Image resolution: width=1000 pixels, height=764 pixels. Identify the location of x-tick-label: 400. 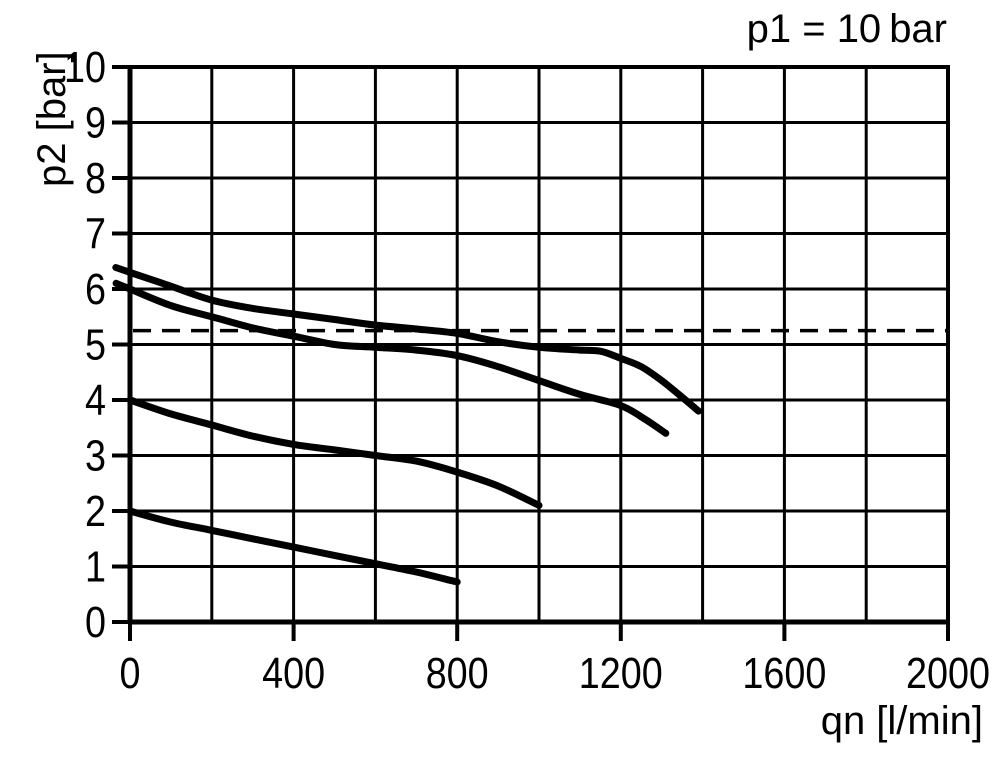
(293, 673).